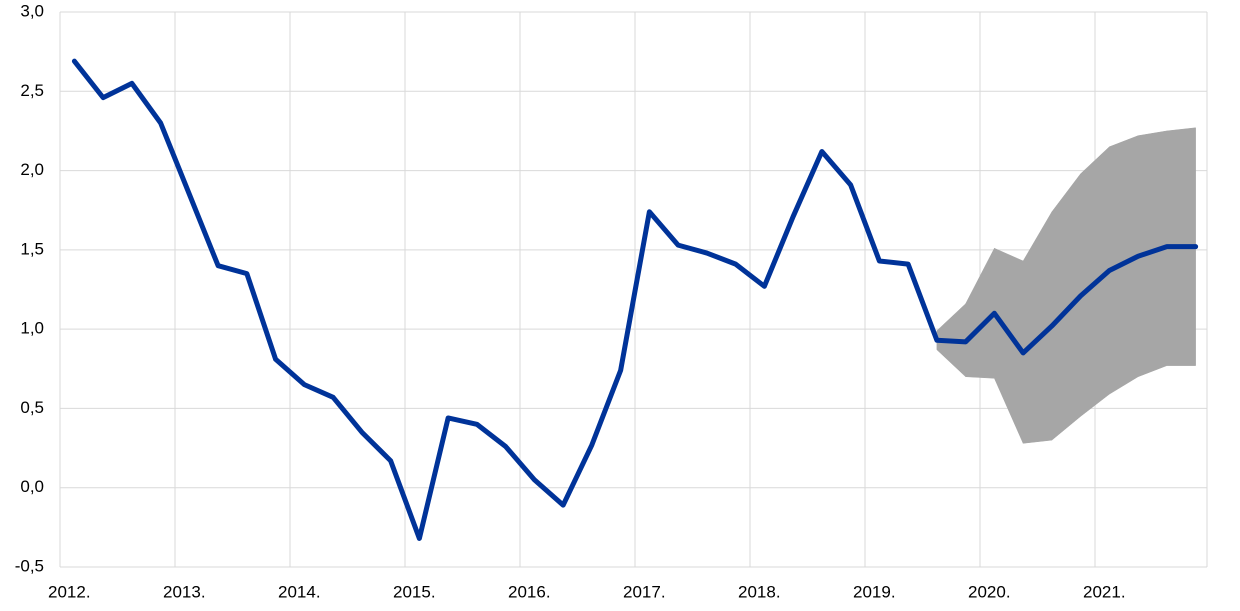 The height and width of the screenshot is (611, 1240). Describe the element at coordinates (32, 169) in the screenshot. I see `y-tick-label: 2,0` at that location.